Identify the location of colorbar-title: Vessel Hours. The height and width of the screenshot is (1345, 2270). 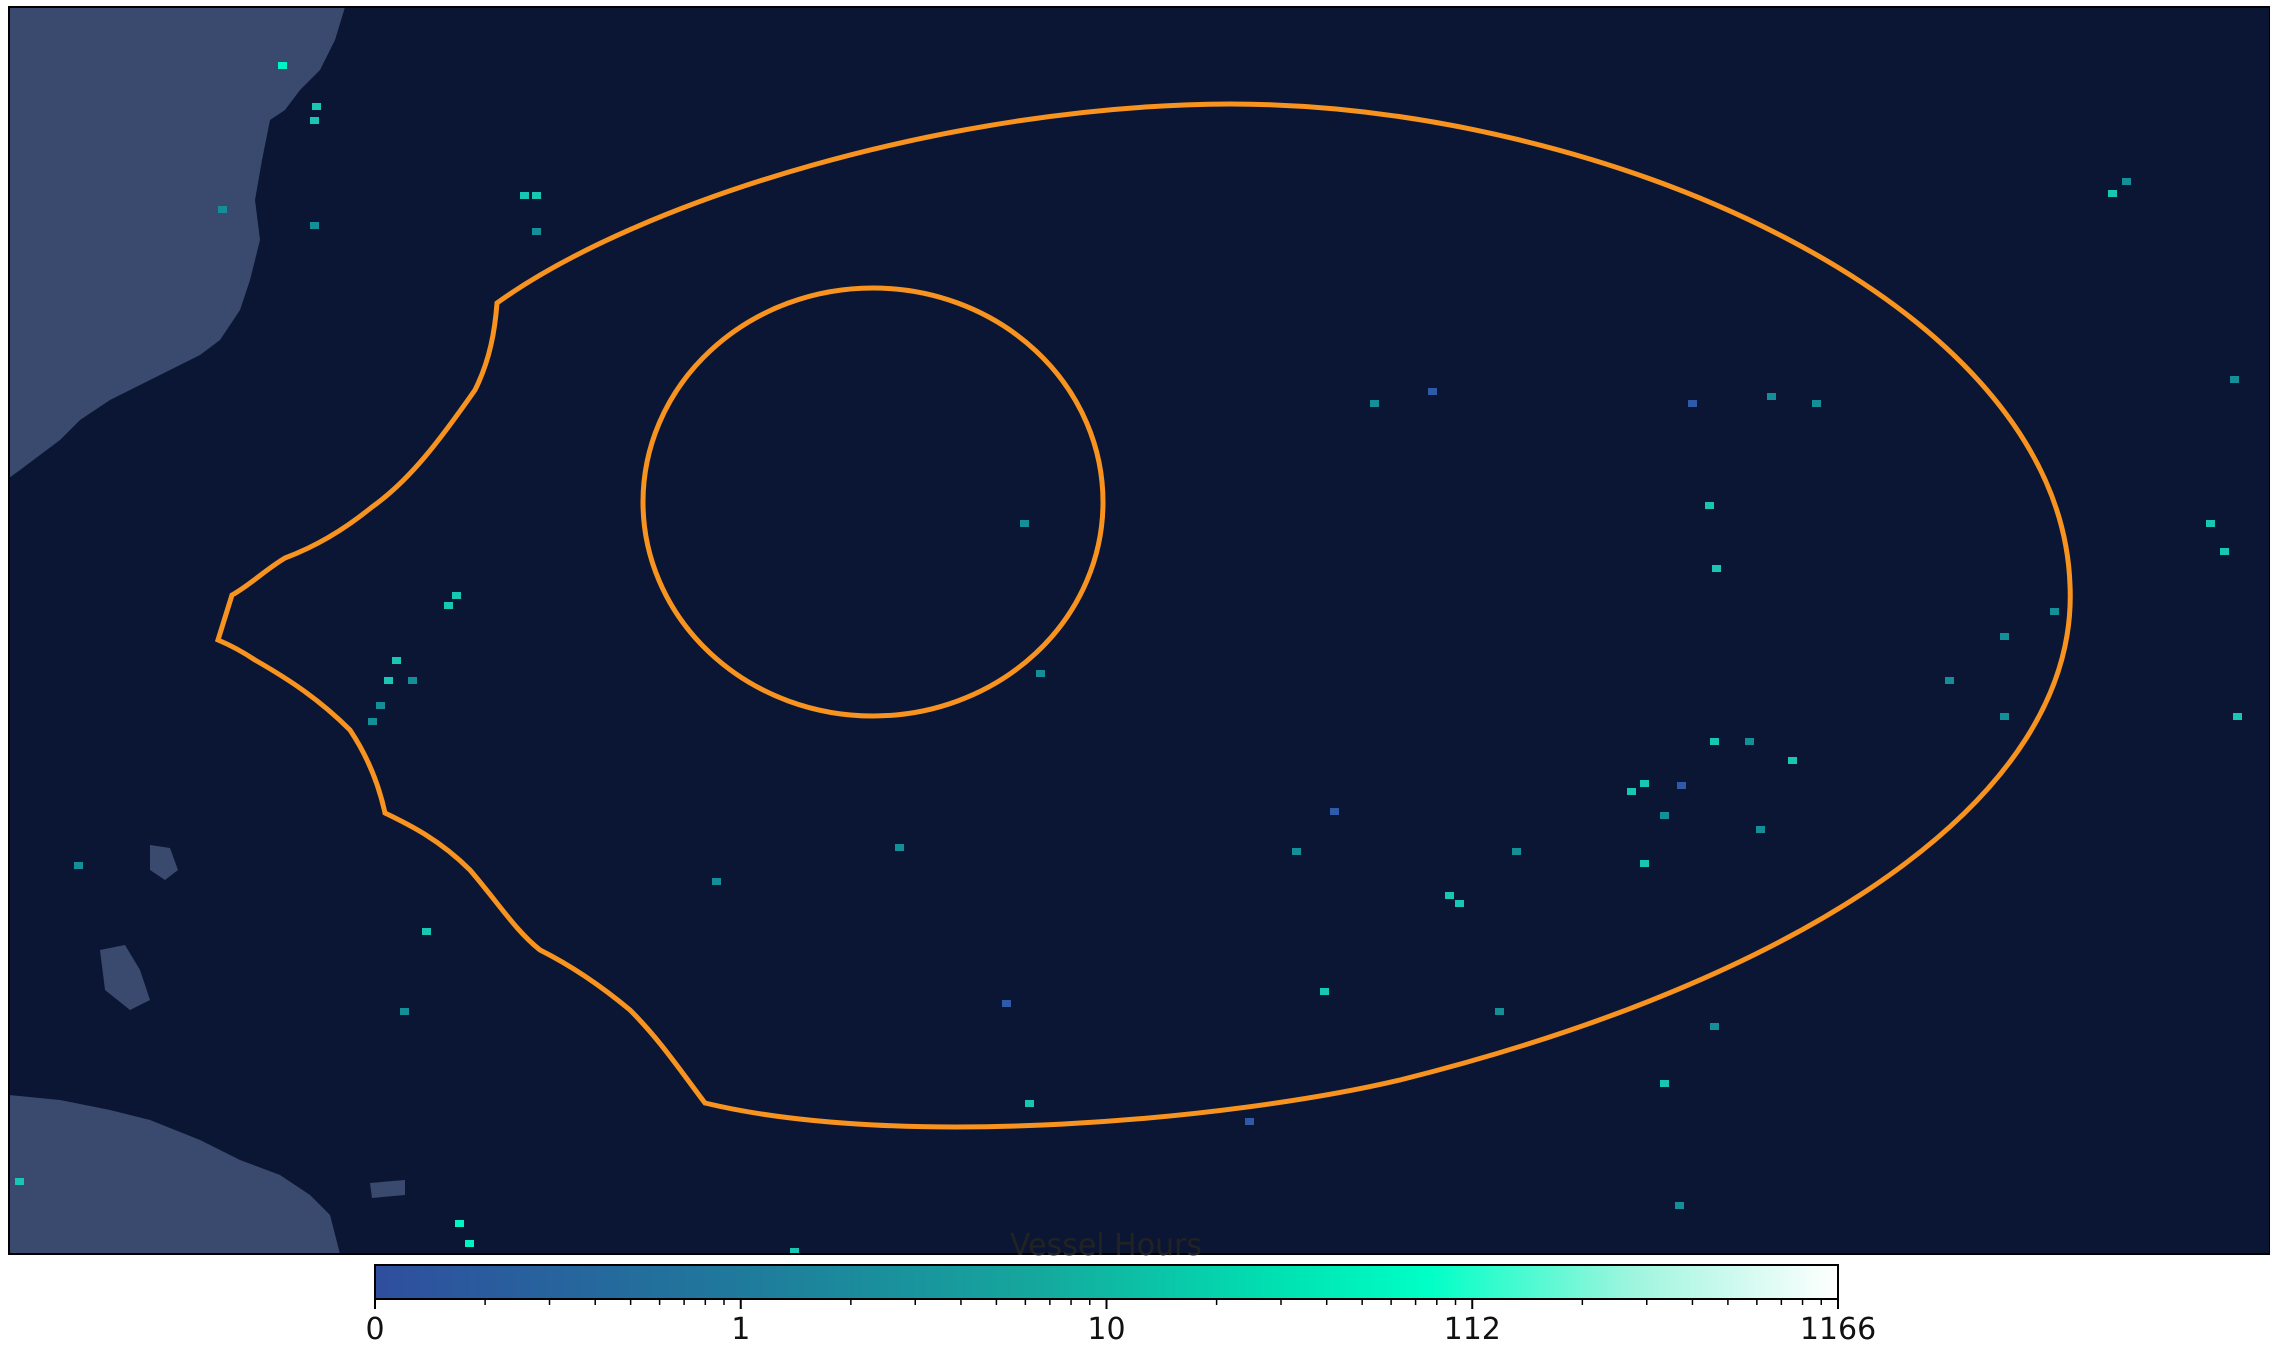
(1106, 1245).